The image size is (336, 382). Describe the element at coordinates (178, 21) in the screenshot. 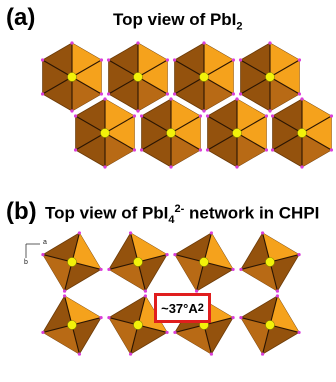

I see `panel-a-title: Top view of PbI2` at that location.